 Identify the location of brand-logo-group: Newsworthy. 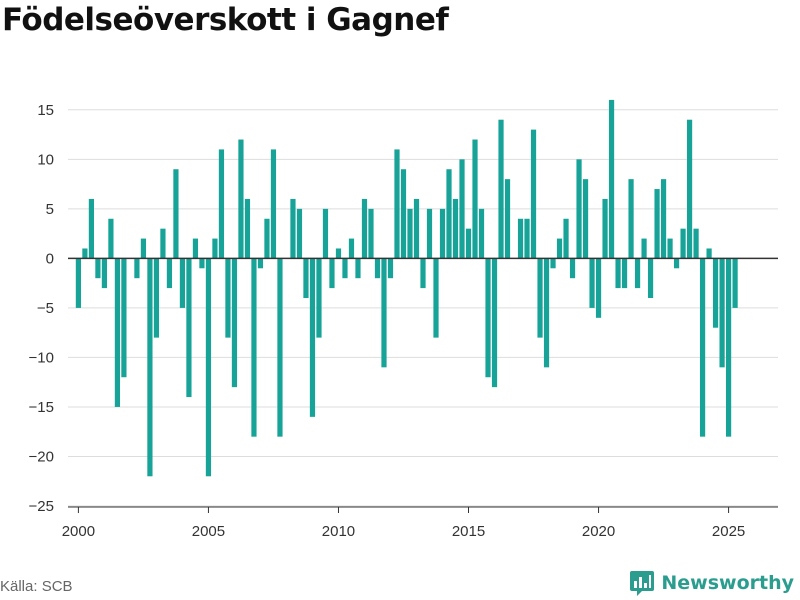
(711, 583).